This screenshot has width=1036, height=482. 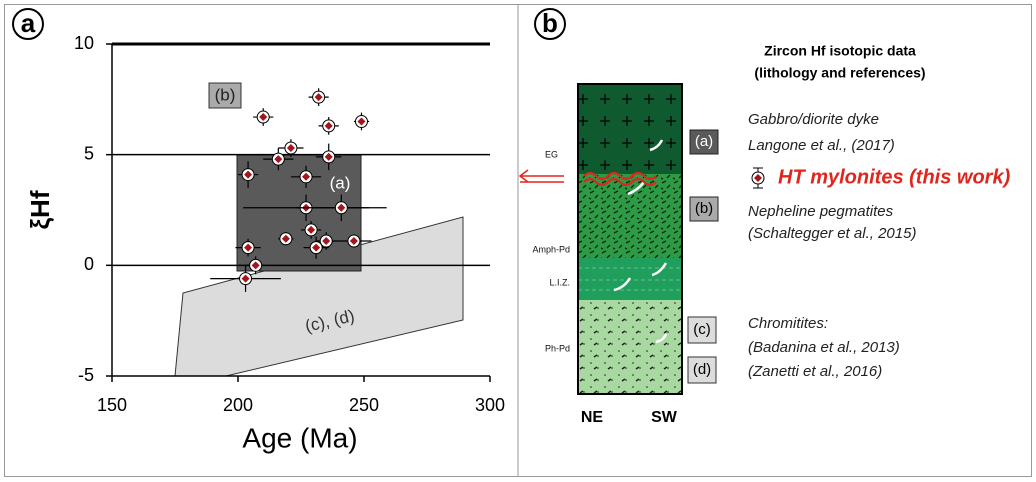 What do you see at coordinates (541, 176) in the screenshot?
I see `shear-arrow` at bounding box center [541, 176].